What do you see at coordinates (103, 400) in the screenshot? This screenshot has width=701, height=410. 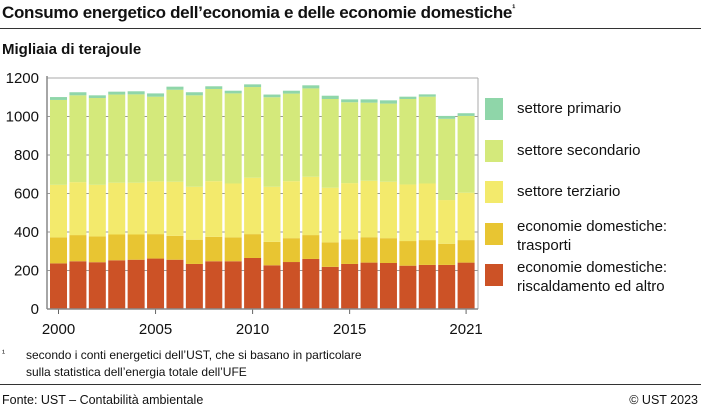 I see `source: Fonte: UST – Contabilità ambientale` at bounding box center [103, 400].